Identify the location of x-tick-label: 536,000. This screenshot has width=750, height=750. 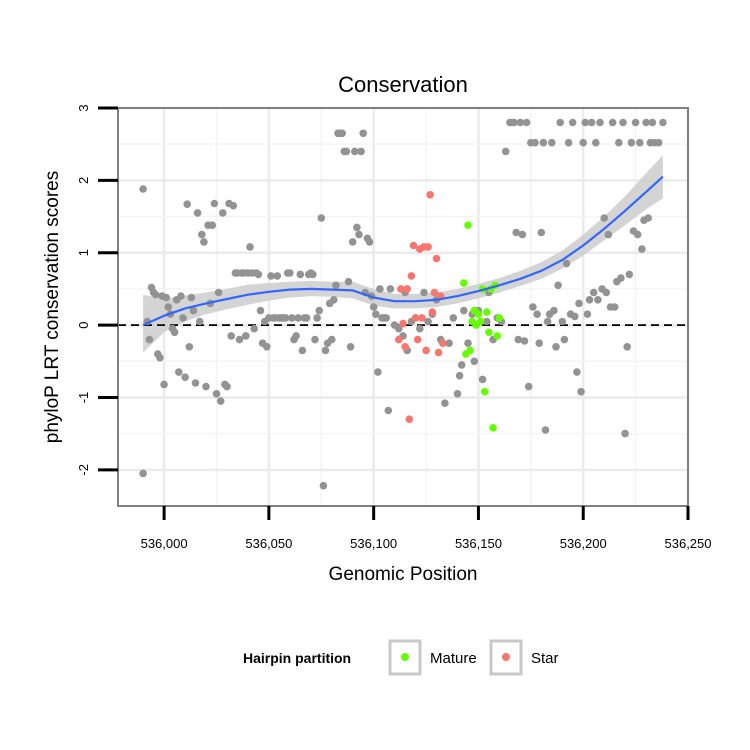
(164, 543).